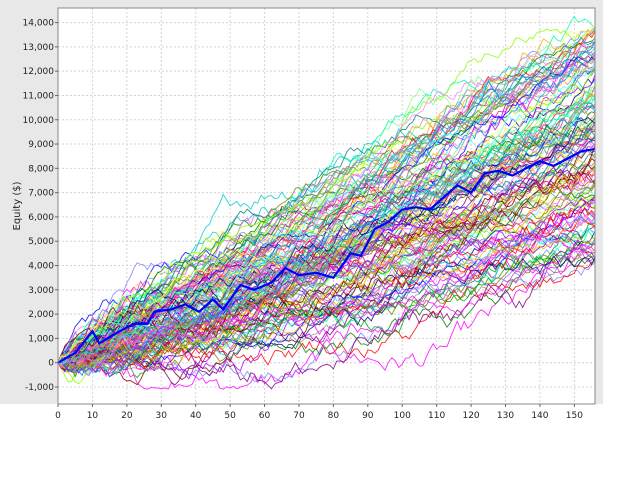 This screenshot has height=480, width=640. I want to click on y-tick-label: 4,000, so click(41, 267).